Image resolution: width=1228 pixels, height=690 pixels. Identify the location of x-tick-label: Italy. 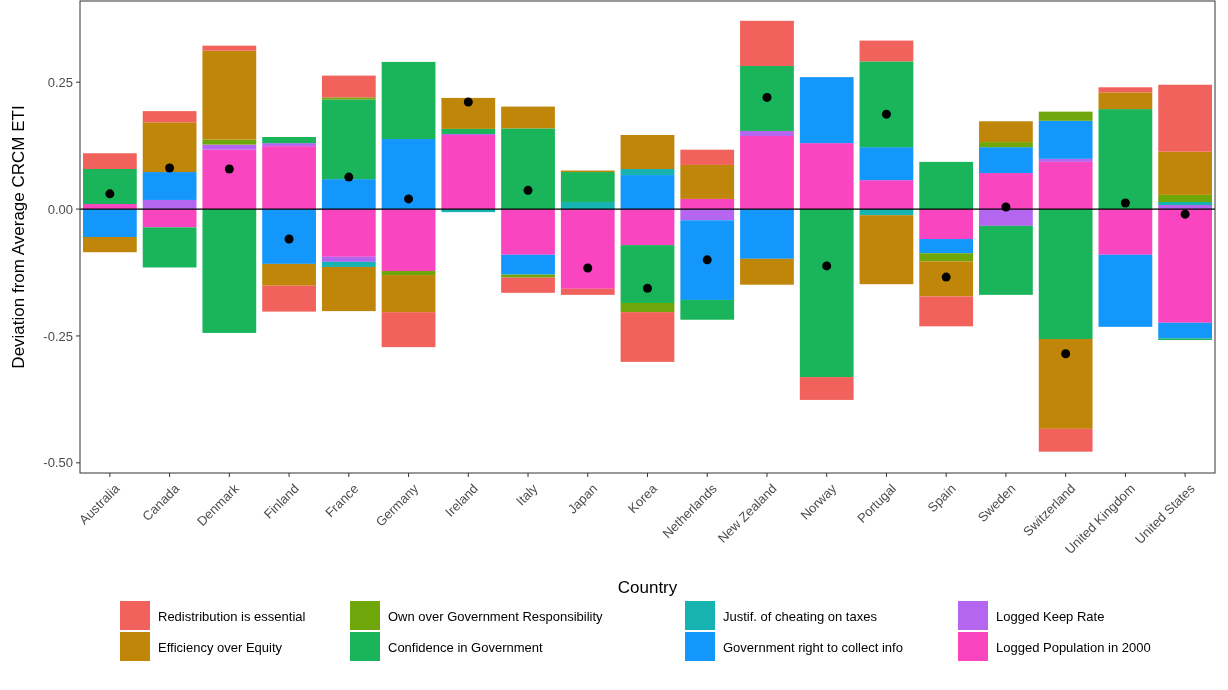
(527, 494).